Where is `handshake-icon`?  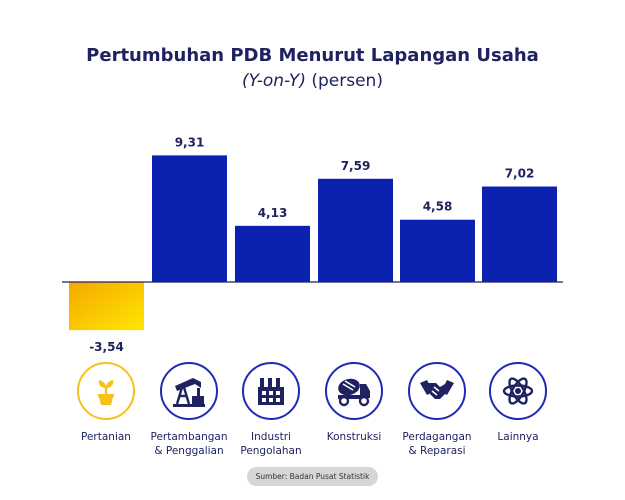 handshake-icon is located at coordinates (437, 391).